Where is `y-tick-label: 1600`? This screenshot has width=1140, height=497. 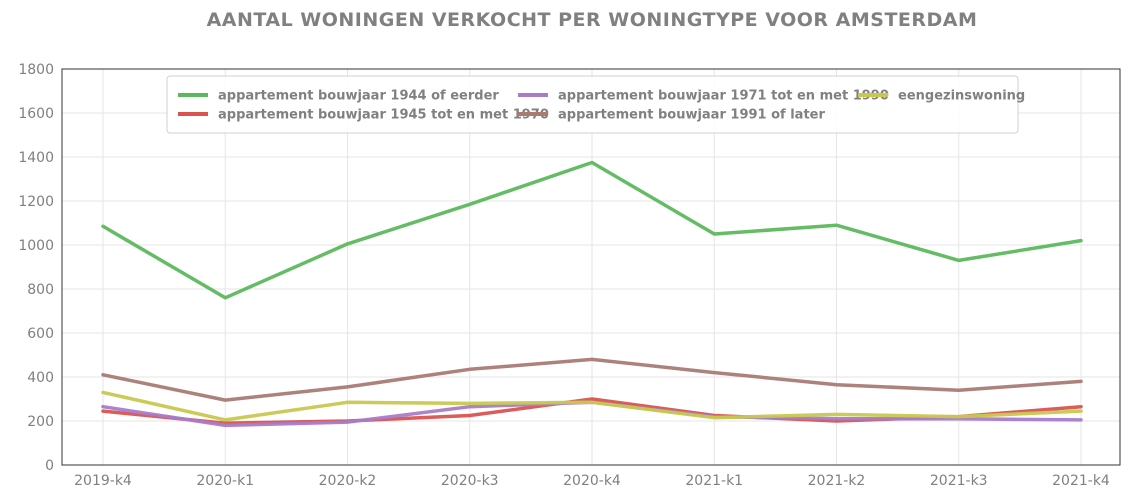 y-tick-label: 1600 is located at coordinates (36, 114).